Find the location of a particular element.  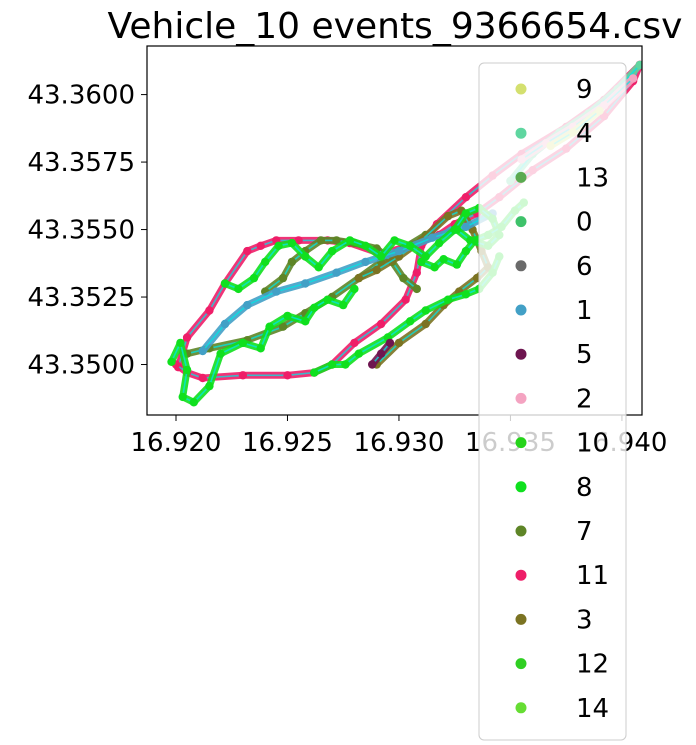

legend-label: 1 is located at coordinates (584, 311).